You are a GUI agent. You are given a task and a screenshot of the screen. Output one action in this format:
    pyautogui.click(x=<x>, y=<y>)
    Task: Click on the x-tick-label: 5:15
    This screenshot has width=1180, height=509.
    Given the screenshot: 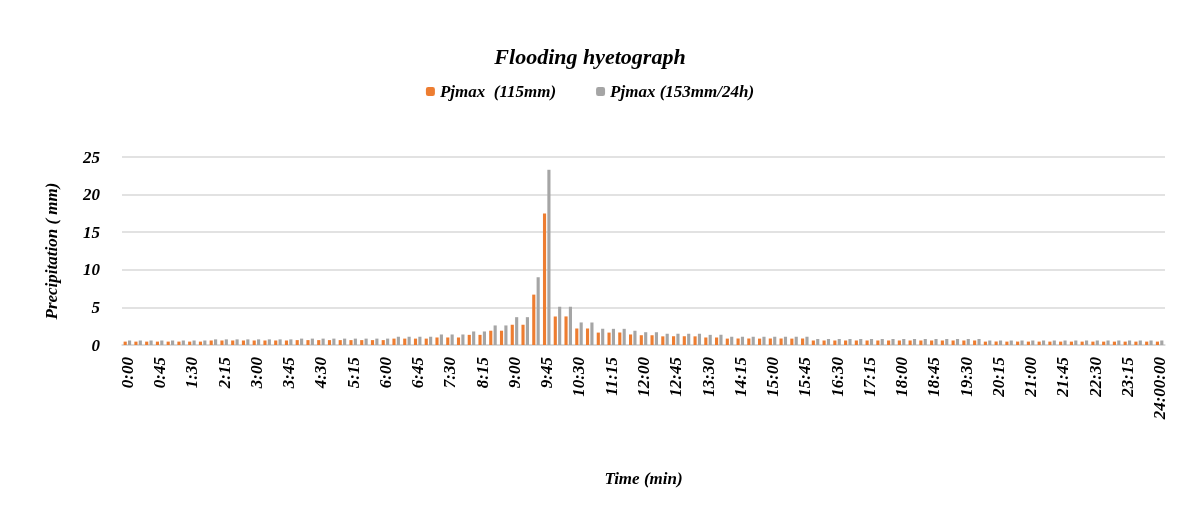 What is the action you would take?
    pyautogui.click(x=353, y=372)
    